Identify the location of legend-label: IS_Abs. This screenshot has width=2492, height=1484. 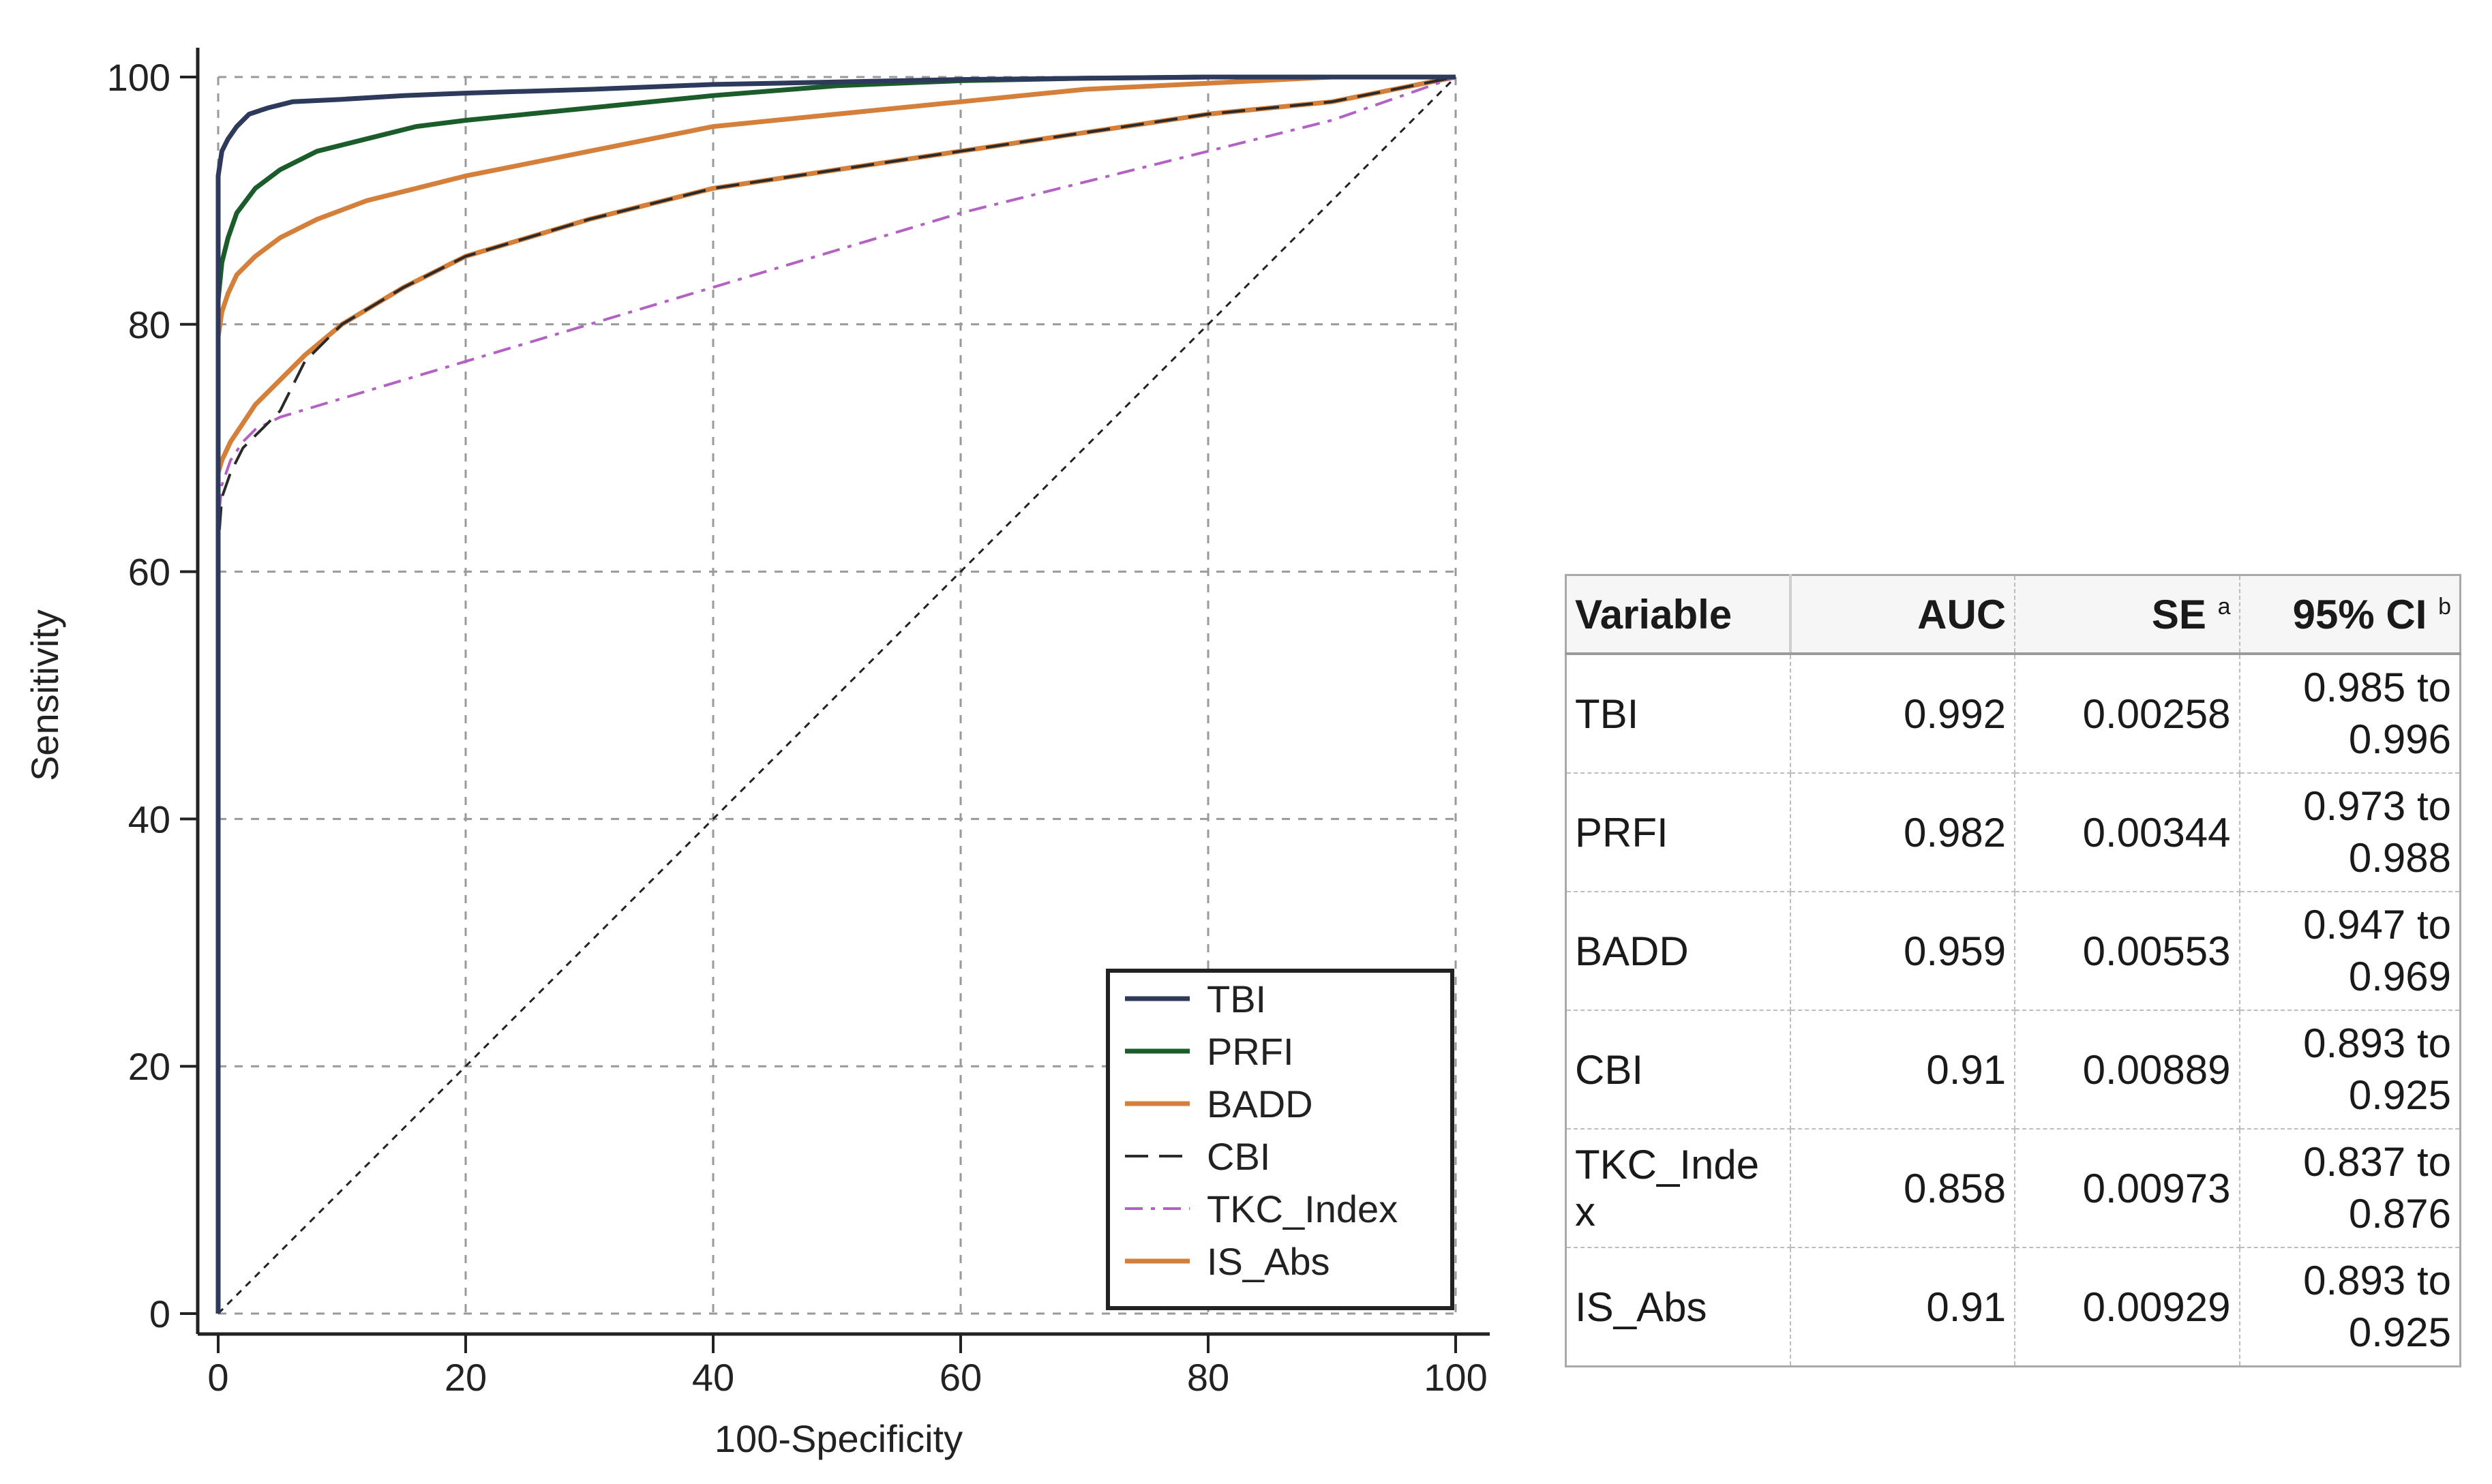
(1269, 1261).